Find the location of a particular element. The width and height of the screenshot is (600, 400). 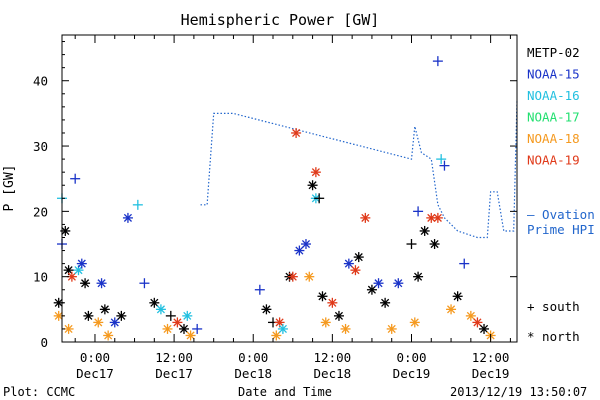

x-axis-label: Date and Time is located at coordinates (285, 392).